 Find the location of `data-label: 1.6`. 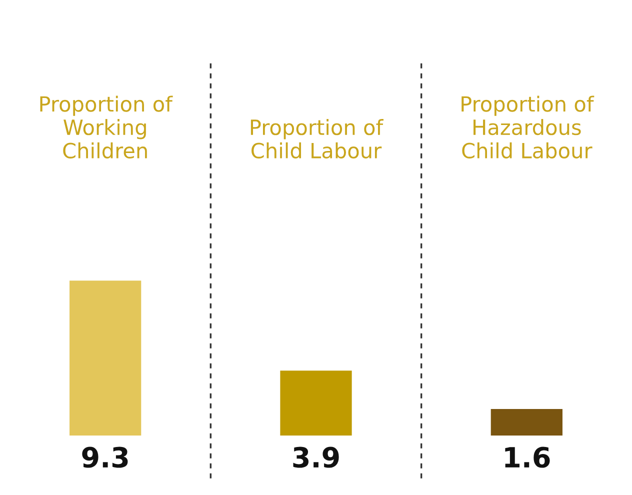

data-label: 1.6 is located at coordinates (527, 457).